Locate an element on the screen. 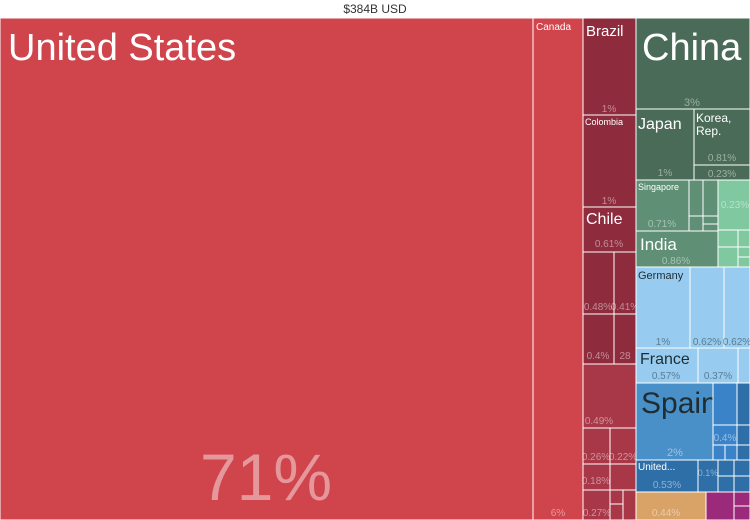 This screenshot has width=750, height=520. label-colombia: Colombia is located at coordinates (604, 122).